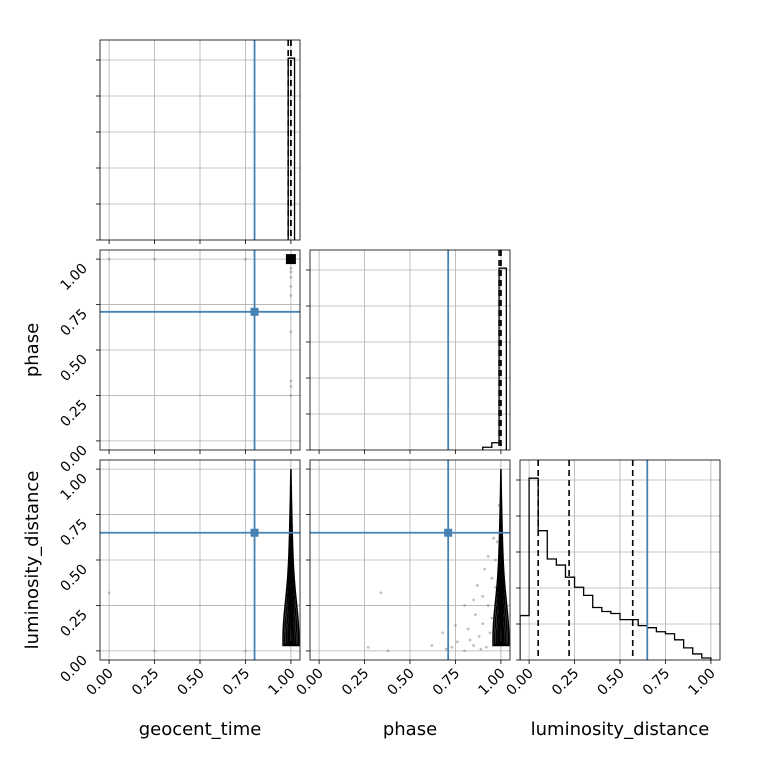 The height and width of the screenshot is (760, 760). Describe the element at coordinates (200, 729) in the screenshot. I see `geocent_time-xaxis-label: geocent_time` at that location.